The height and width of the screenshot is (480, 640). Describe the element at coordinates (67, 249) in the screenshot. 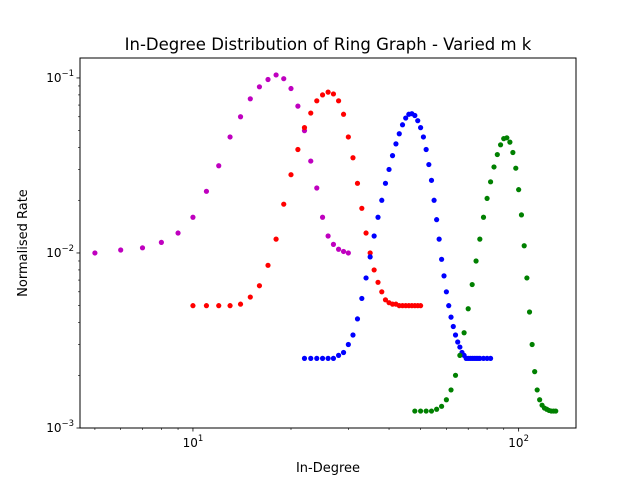

I see `y-tick-exponent: −2` at that location.